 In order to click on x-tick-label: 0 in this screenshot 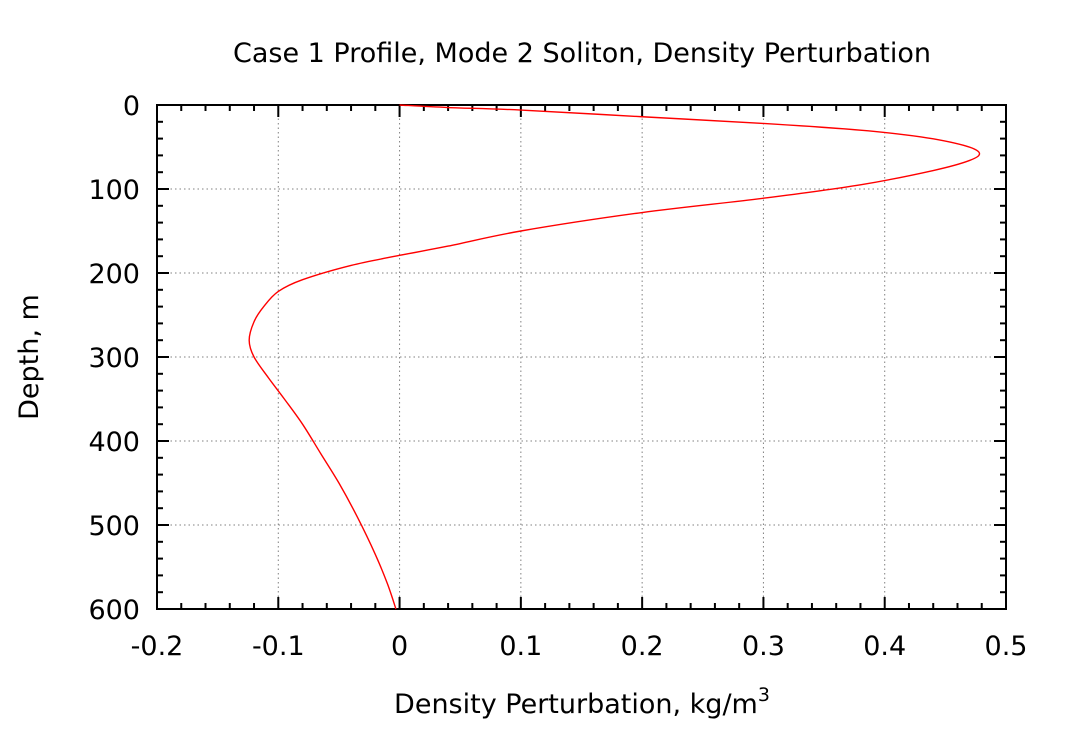, I will do `click(399, 646)`.